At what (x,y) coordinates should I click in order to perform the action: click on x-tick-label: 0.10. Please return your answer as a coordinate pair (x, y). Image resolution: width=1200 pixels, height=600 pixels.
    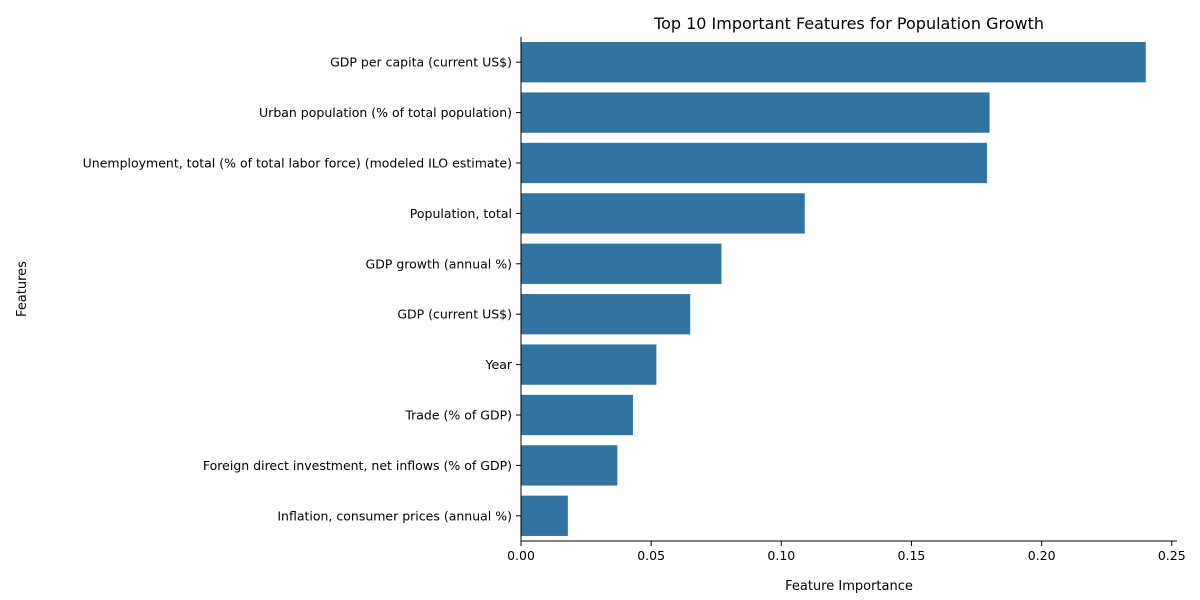
    Looking at the image, I should click on (781, 555).